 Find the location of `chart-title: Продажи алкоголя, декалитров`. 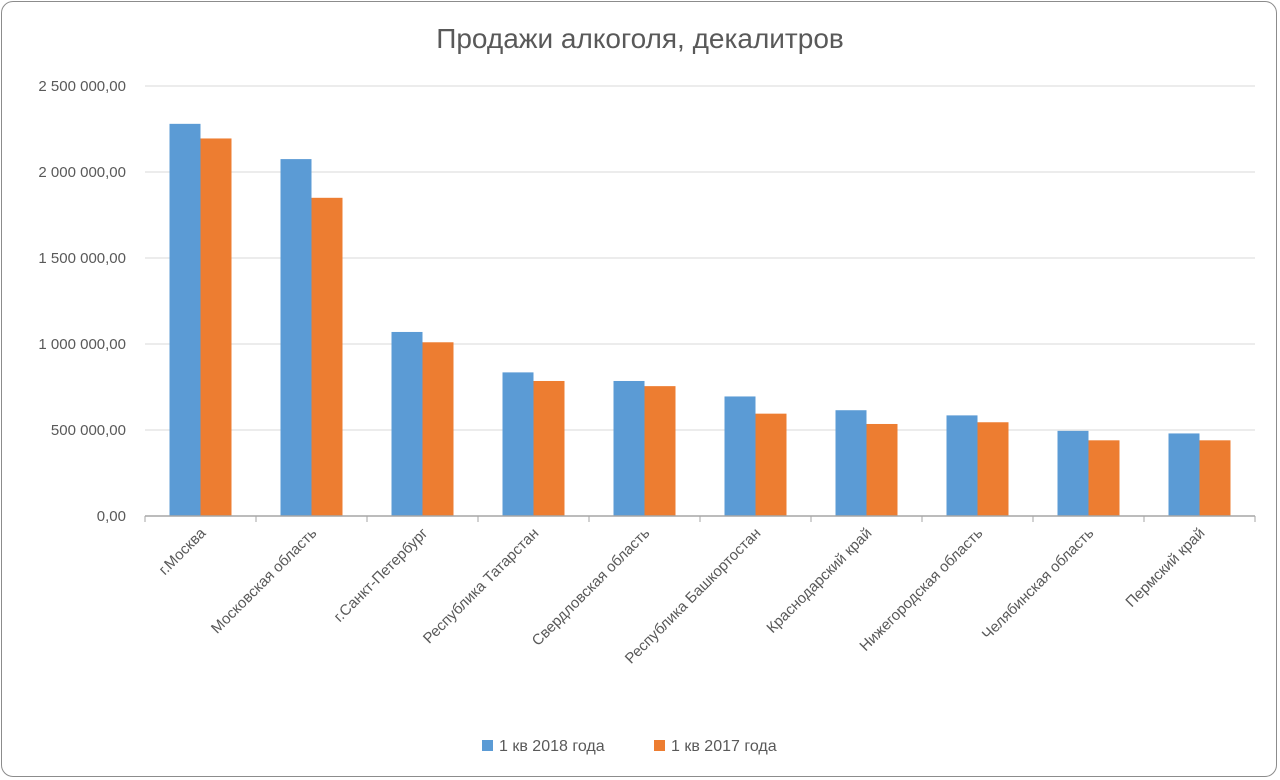

chart-title: Продажи алкоголя, декалитров is located at coordinates (640, 38).